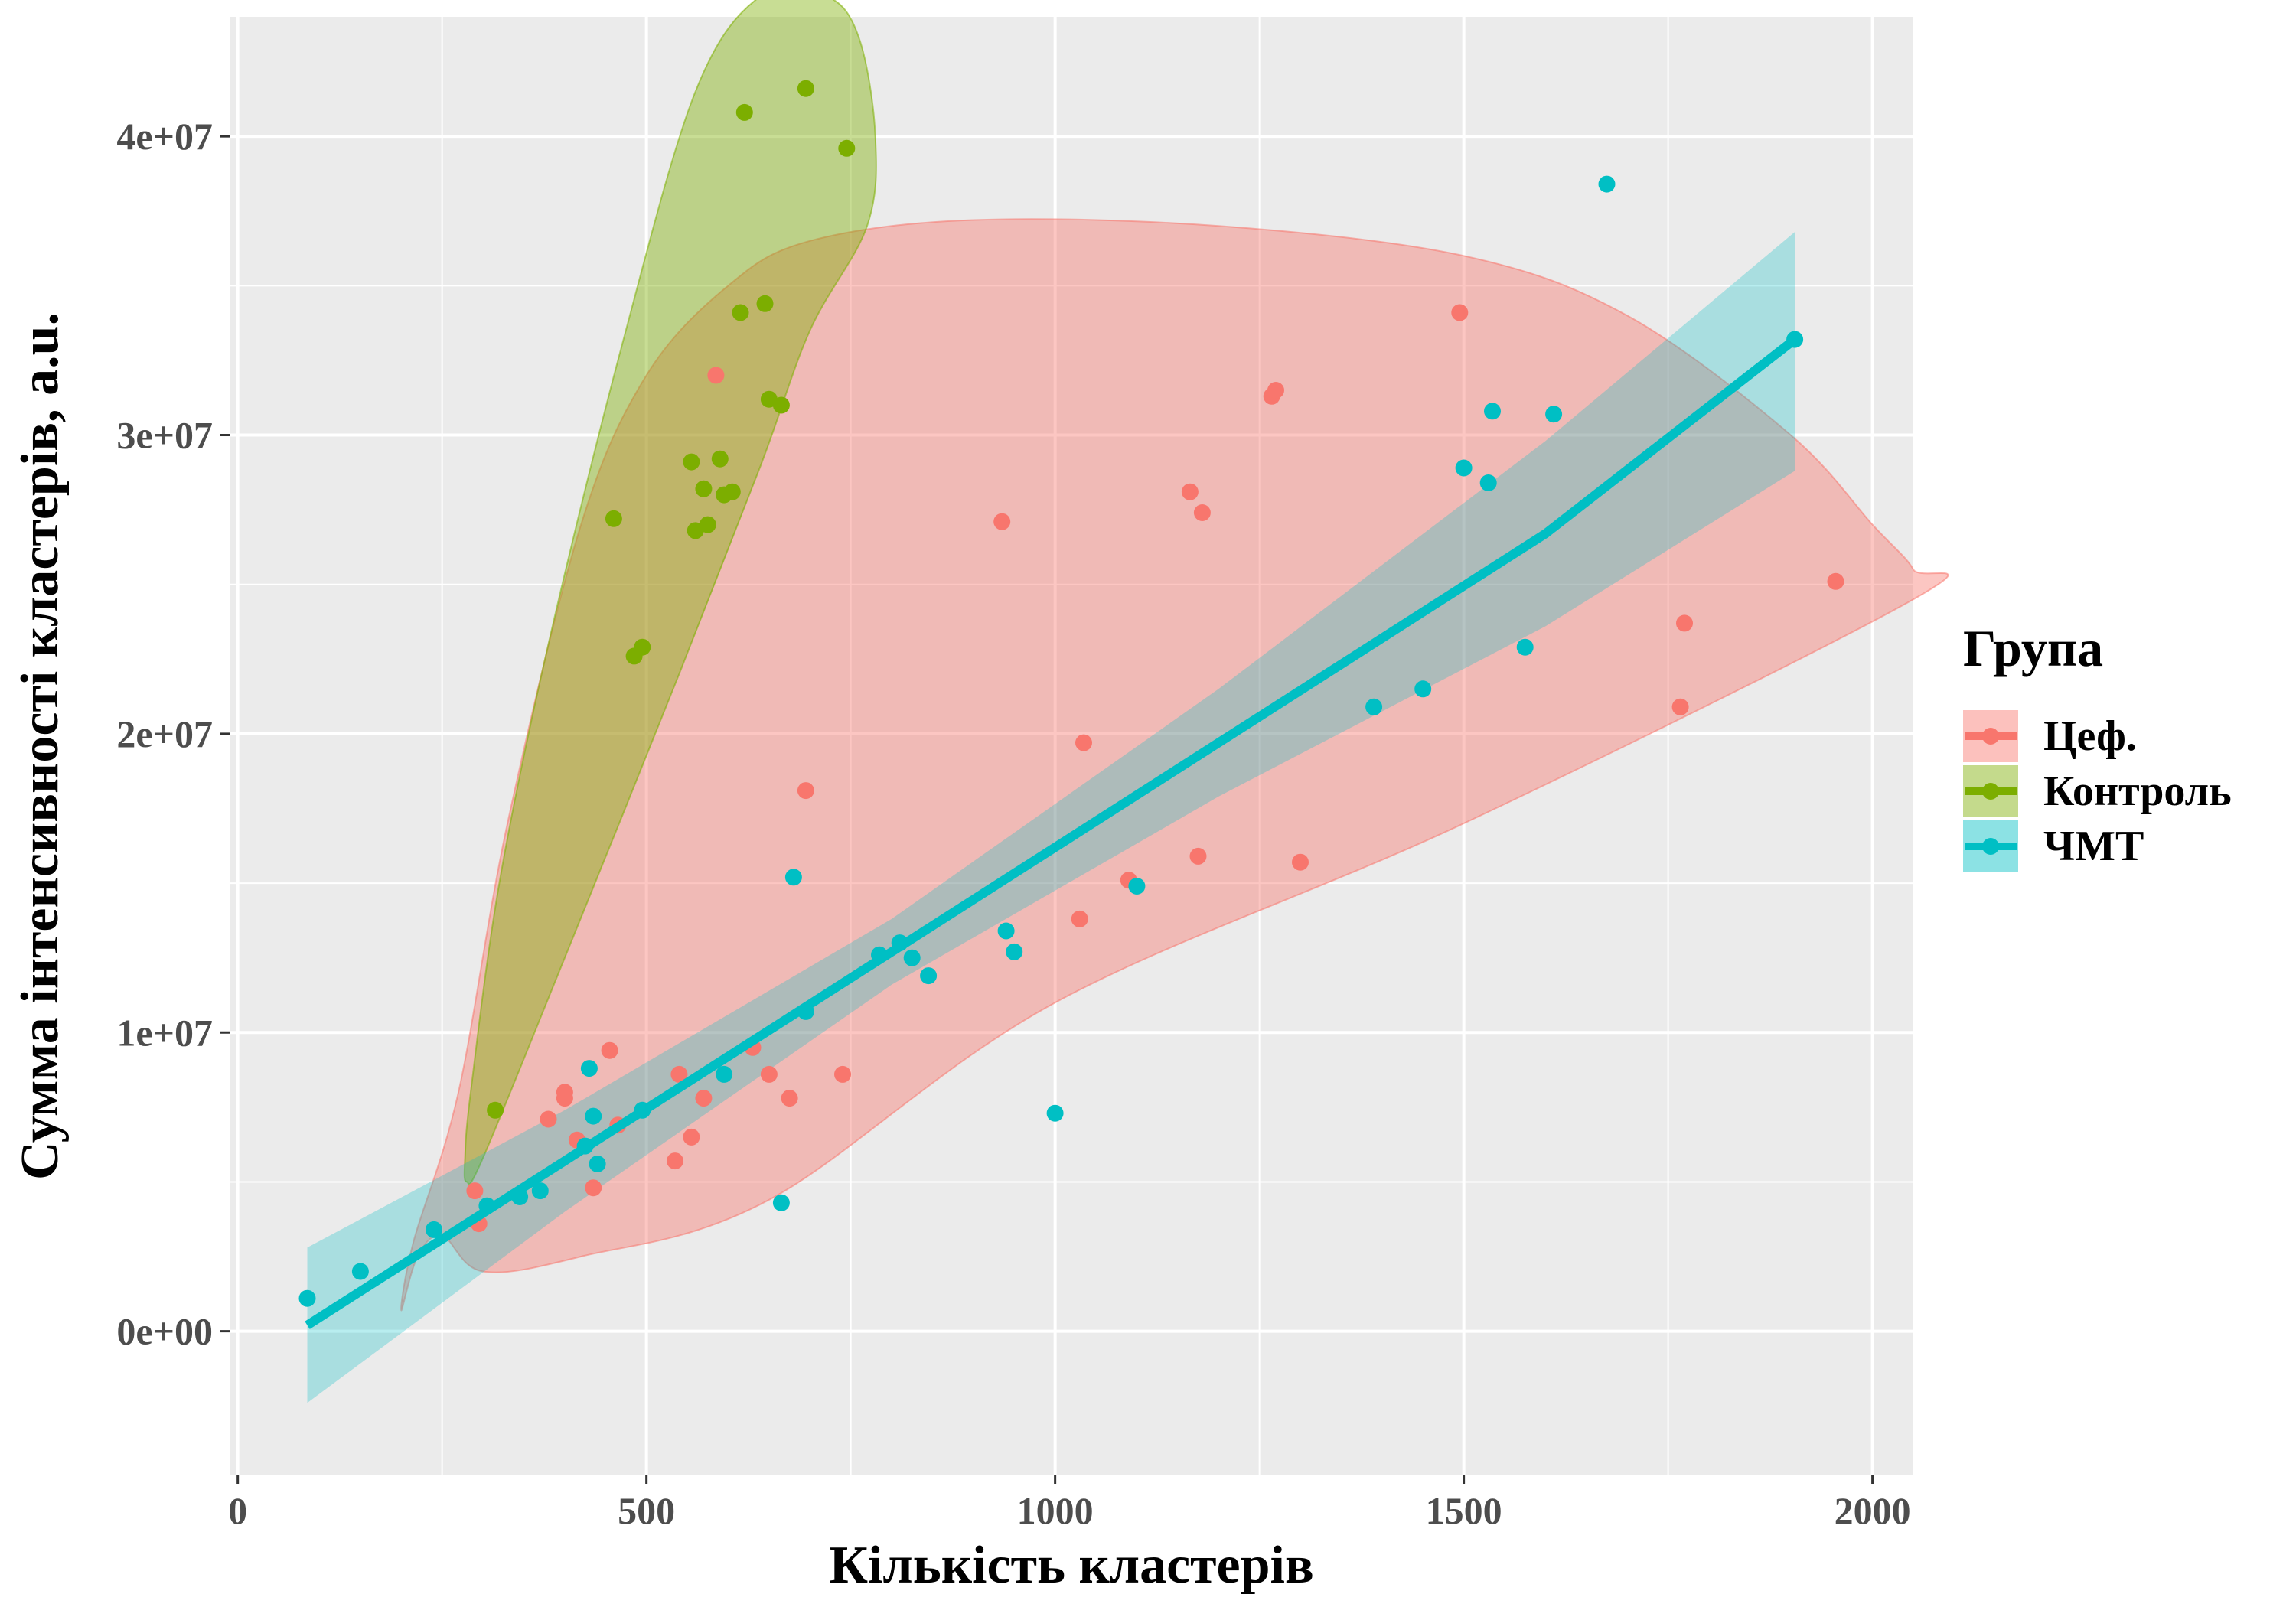 This screenshot has width=2296, height=1607. I want to click on legend-title: Група, so click(2033, 648).